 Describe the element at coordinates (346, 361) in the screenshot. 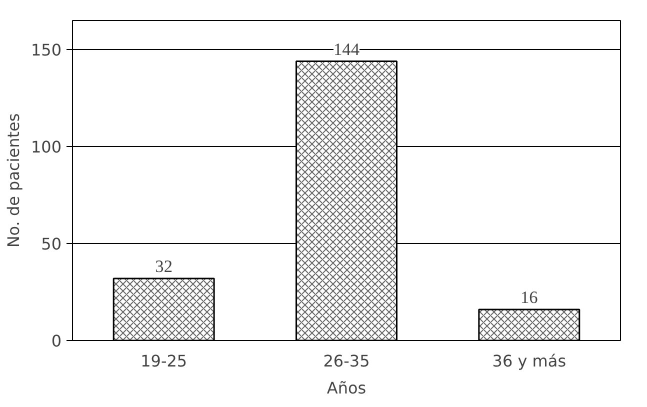

I see `x-tick-label: 26-35` at that location.